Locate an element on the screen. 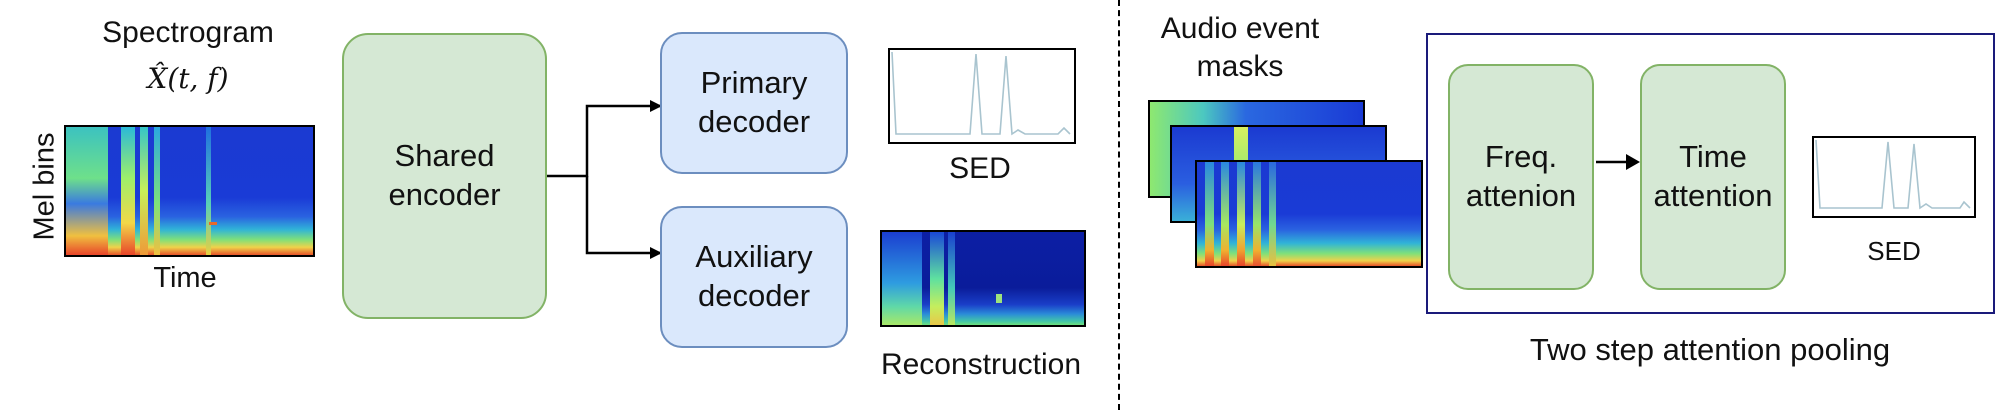 The image size is (2009, 410). mask-layer-front is located at coordinates (1309, 214).